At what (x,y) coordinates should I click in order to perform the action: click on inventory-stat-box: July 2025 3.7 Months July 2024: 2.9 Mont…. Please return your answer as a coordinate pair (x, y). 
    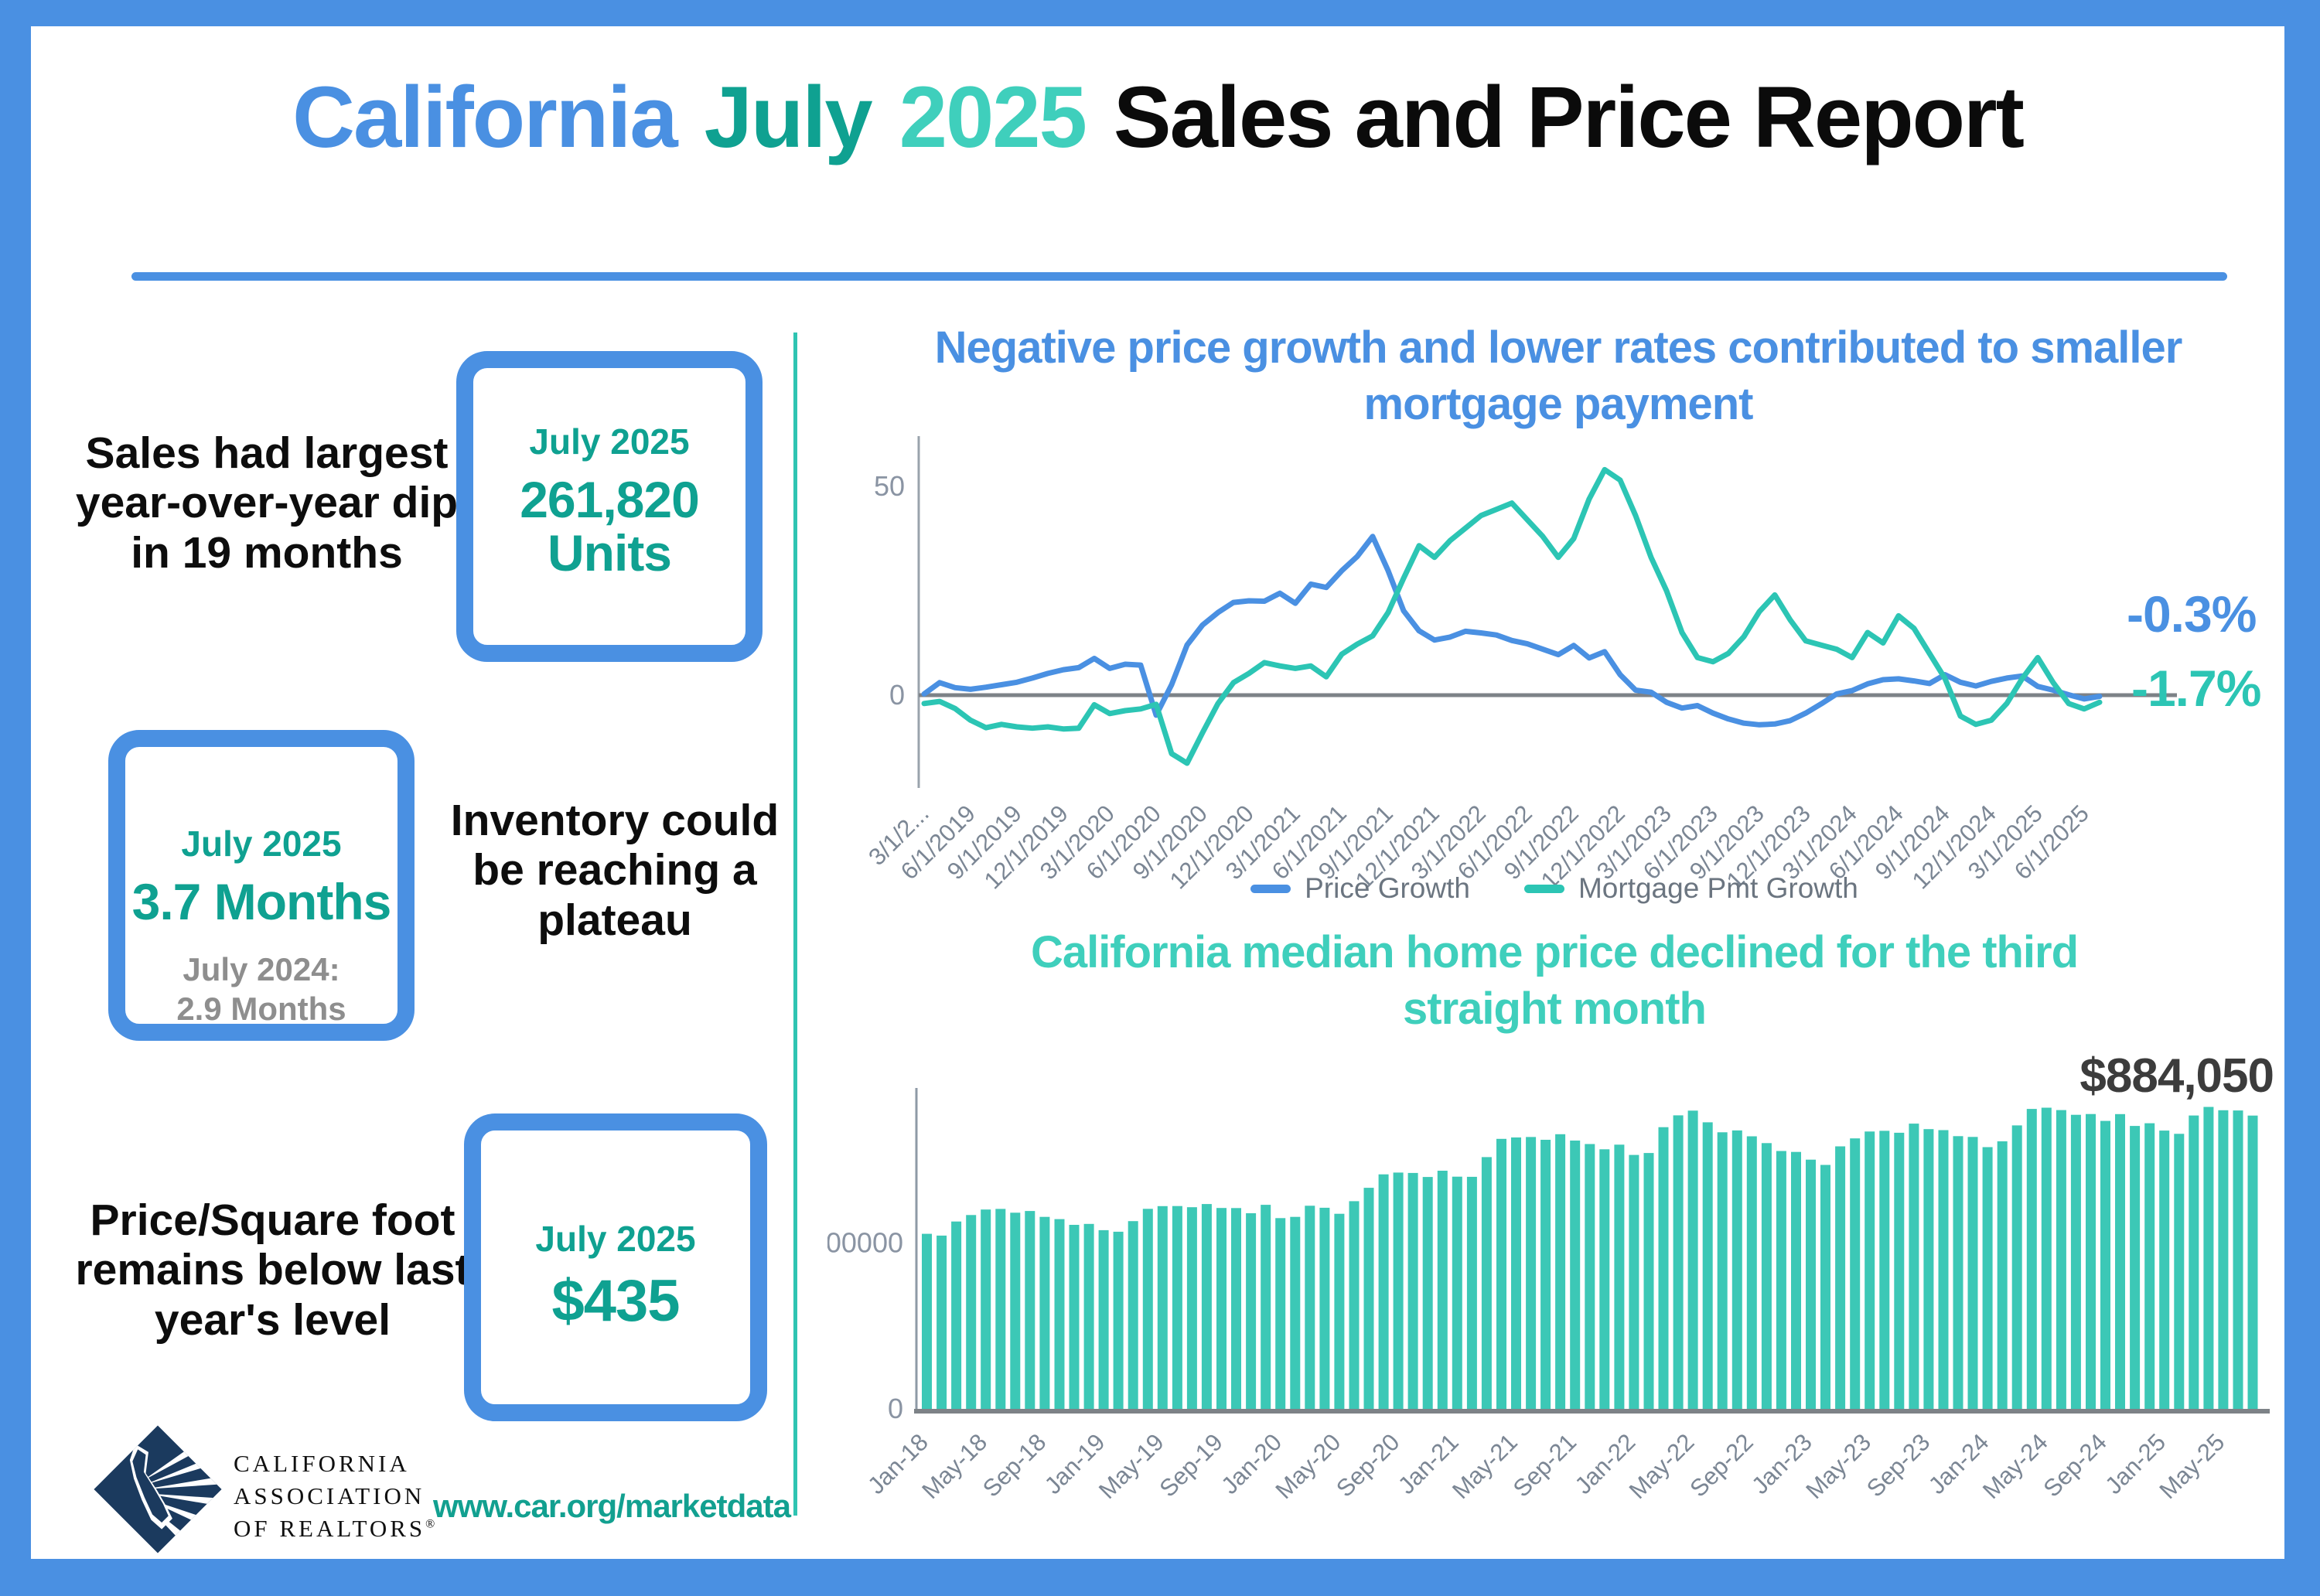
    Looking at the image, I should click on (261, 885).